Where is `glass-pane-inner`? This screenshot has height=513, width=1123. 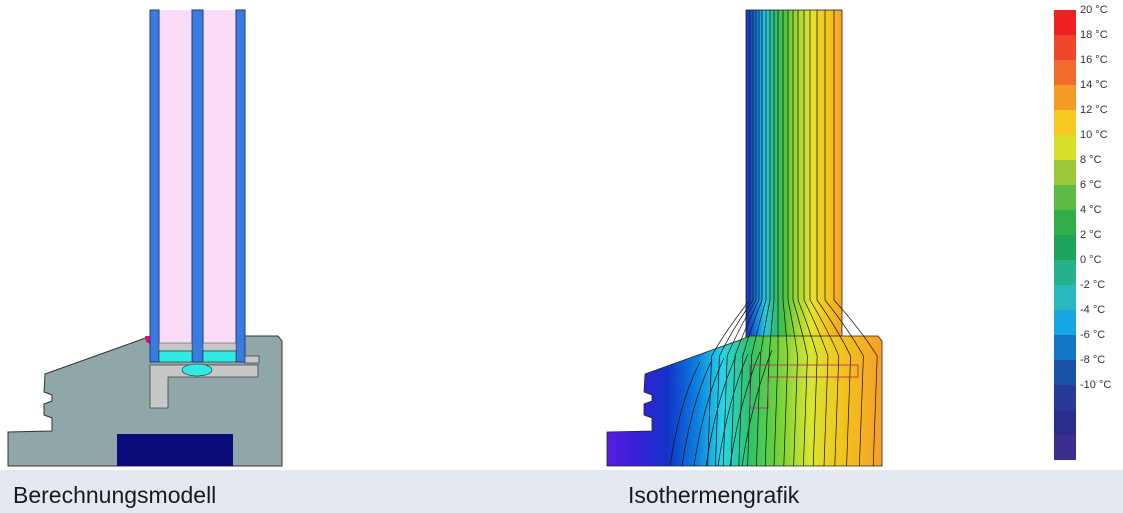 glass-pane-inner is located at coordinates (240, 186).